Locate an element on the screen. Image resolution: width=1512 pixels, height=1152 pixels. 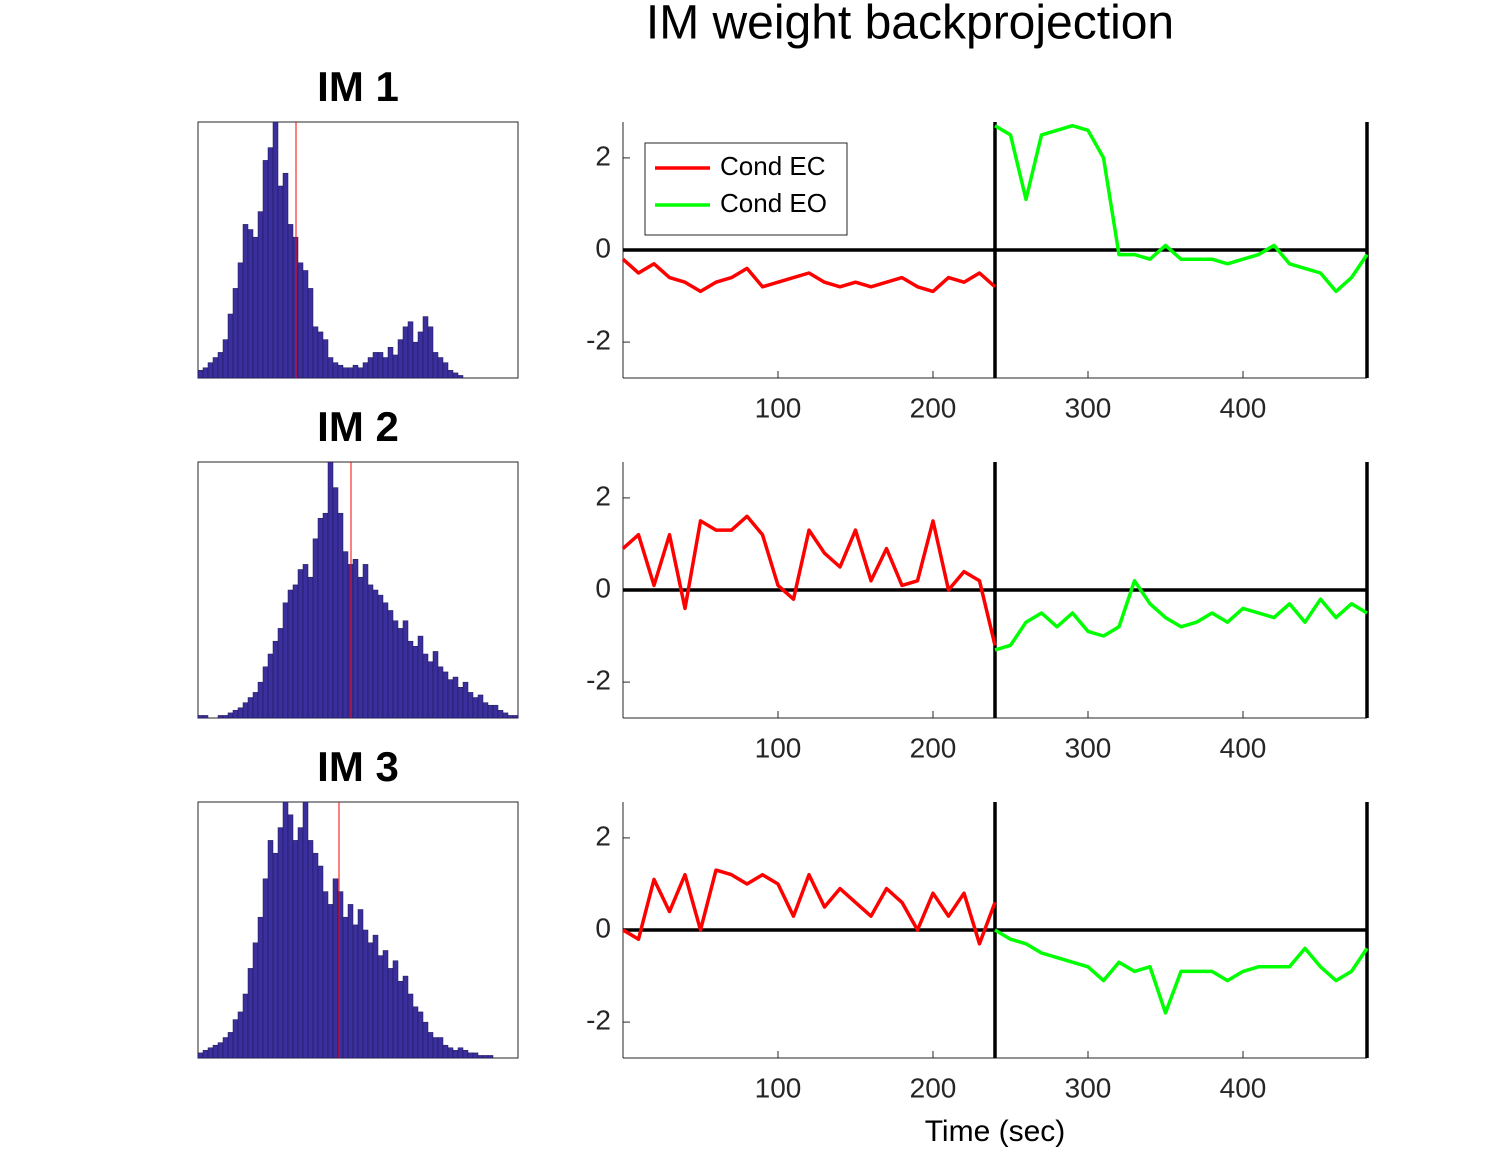
y-tick-label: -2 is located at coordinates (598, 1019).